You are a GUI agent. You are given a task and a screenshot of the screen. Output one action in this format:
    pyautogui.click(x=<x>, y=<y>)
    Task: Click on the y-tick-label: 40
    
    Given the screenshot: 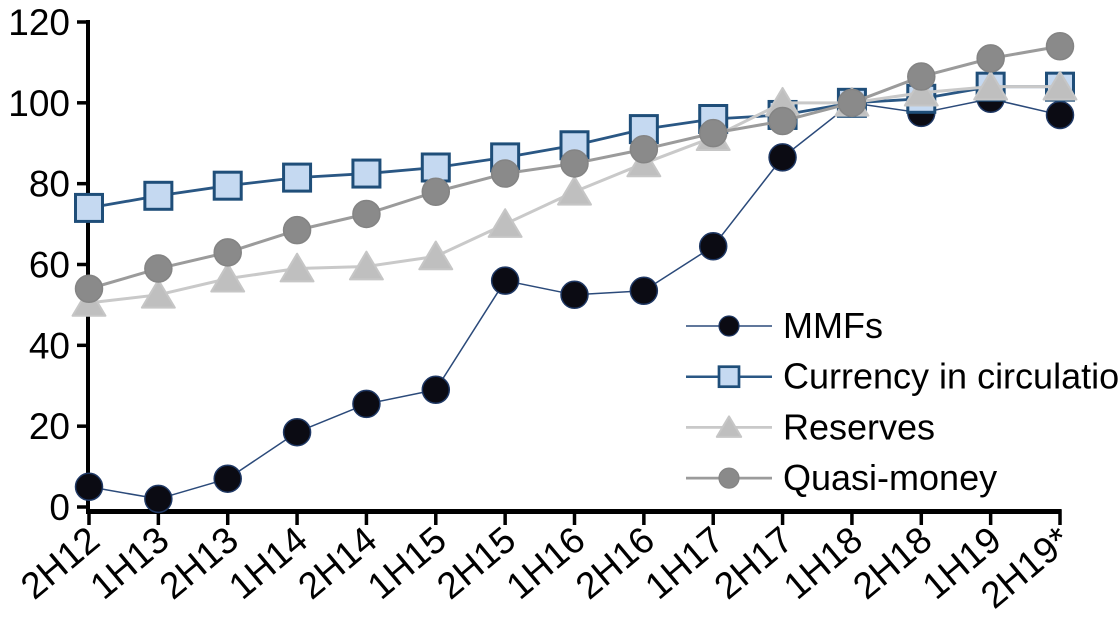 What is the action you would take?
    pyautogui.click(x=49, y=345)
    